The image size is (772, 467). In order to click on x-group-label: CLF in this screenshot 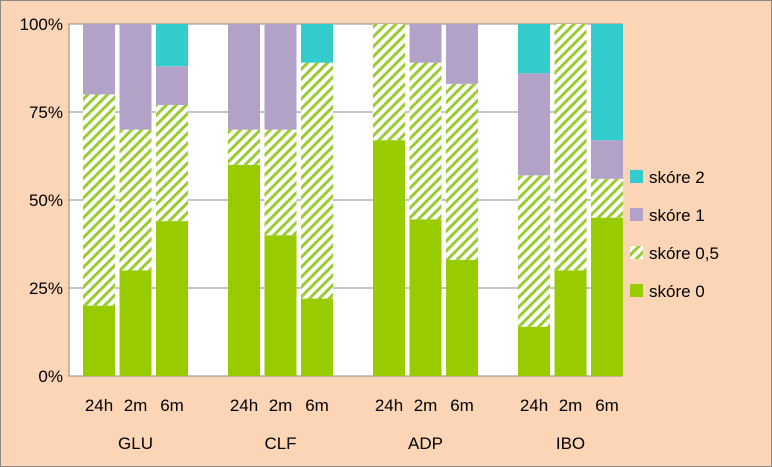, I will do `click(280, 443)`.